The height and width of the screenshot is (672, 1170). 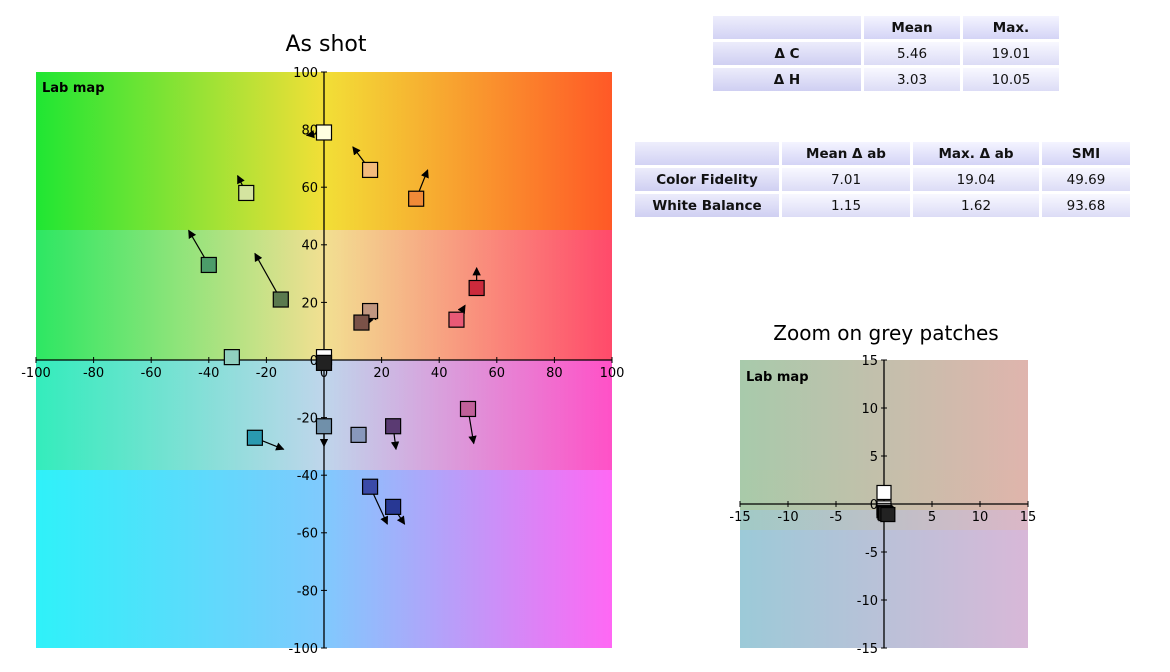 I want to click on table-row: Color Fidelity 7.01 19.04 49.69, so click(x=882, y=179).